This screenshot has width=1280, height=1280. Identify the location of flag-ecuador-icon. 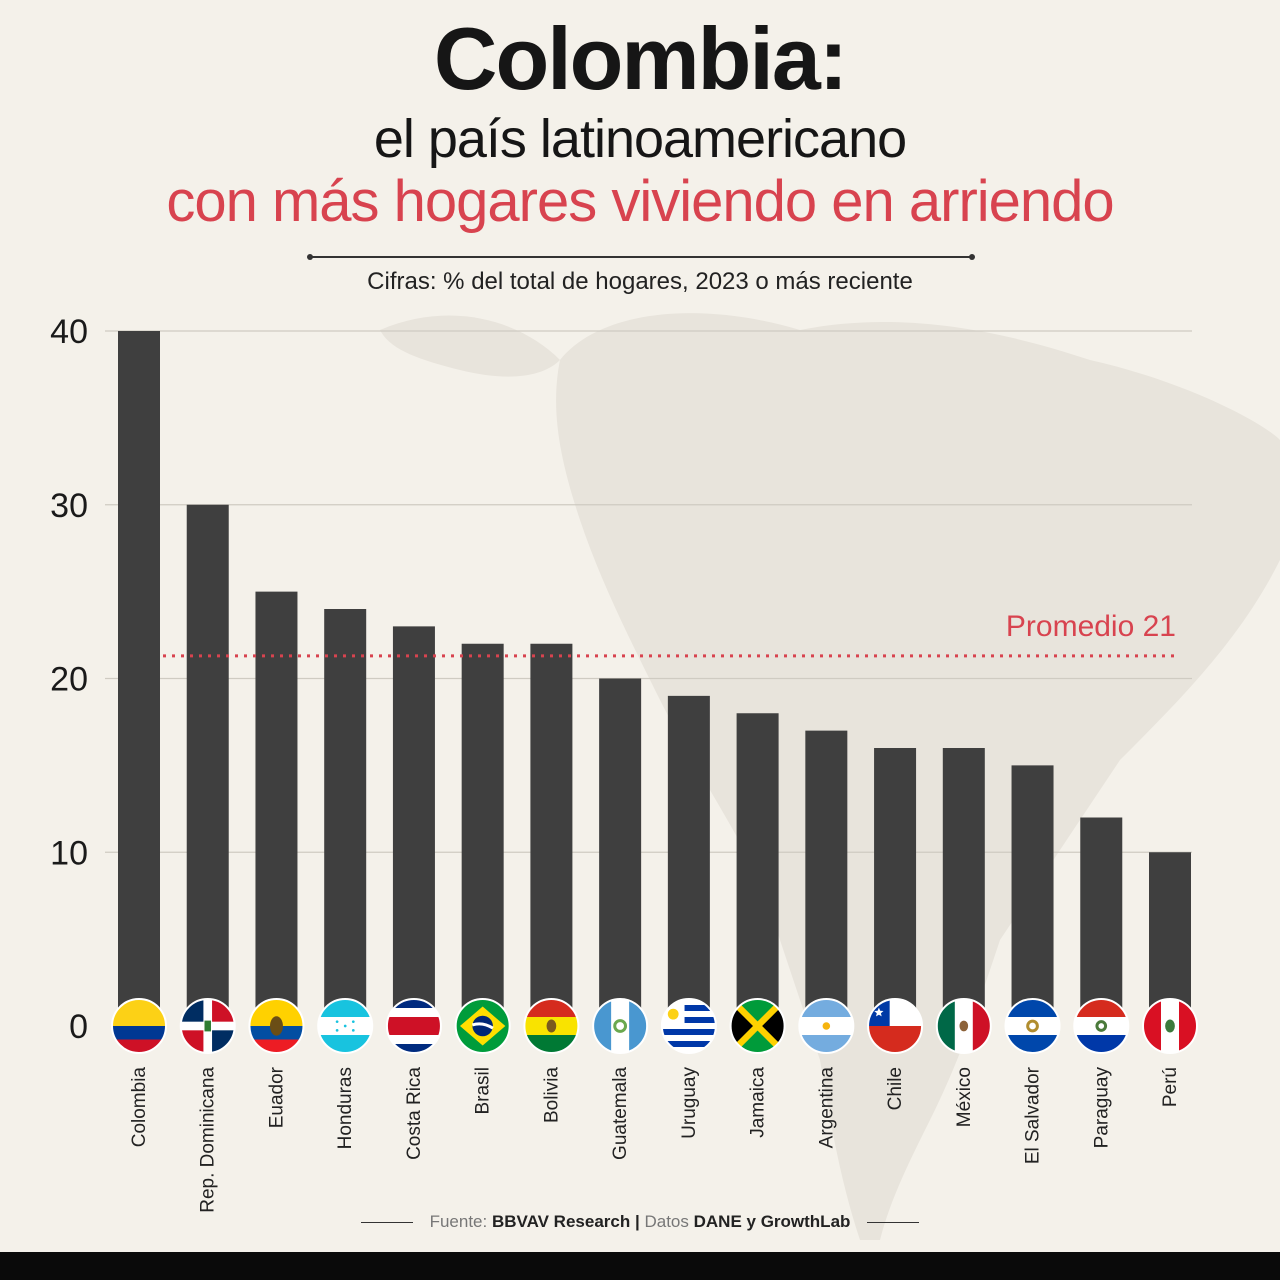
(276, 1026).